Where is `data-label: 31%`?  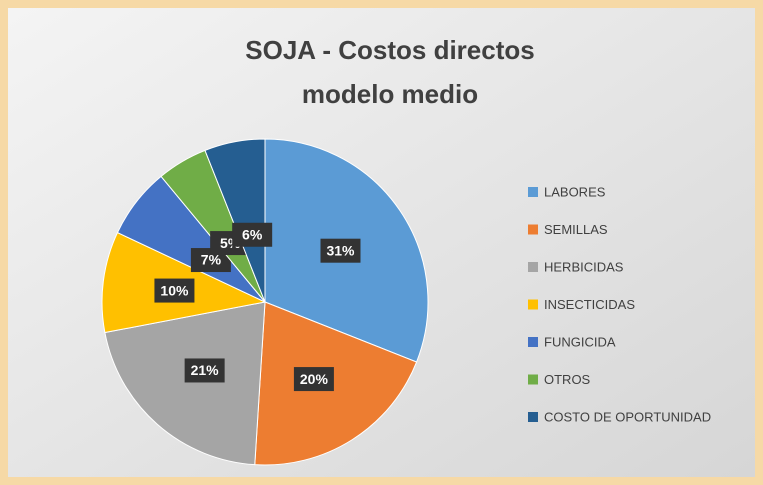
data-label: 31% is located at coordinates (340, 250).